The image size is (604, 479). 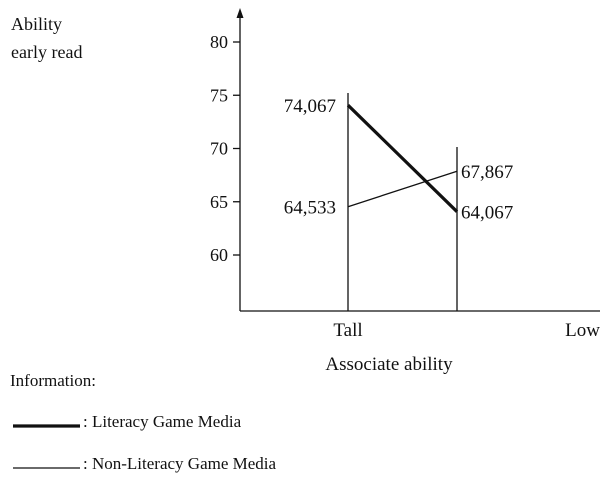 I want to click on y-axis-label-line-1: Ability, so click(x=36, y=24).